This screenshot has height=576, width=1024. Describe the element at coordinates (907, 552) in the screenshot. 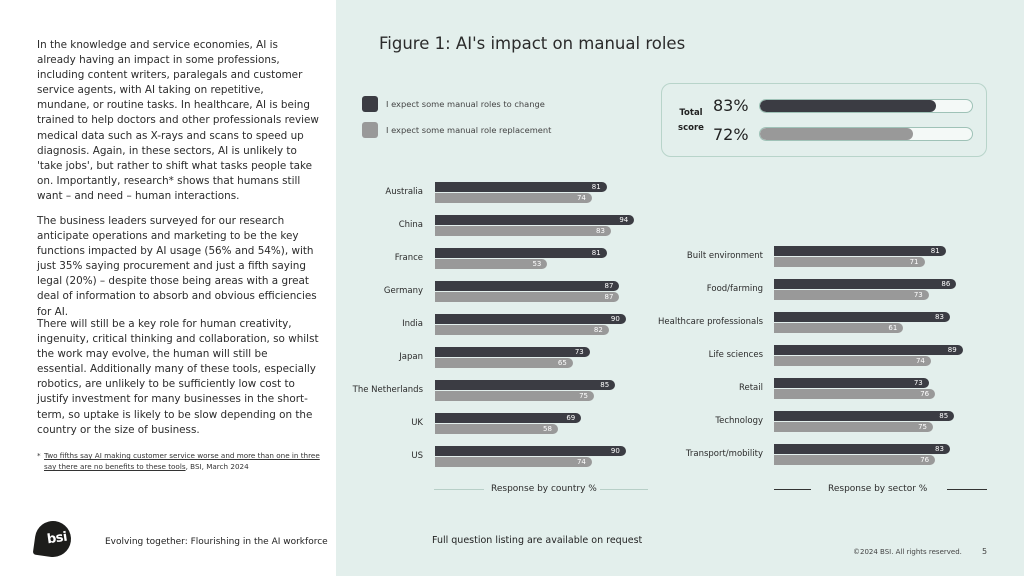

I see `copyright: ©2024 BSI. All rights reserved.` at that location.